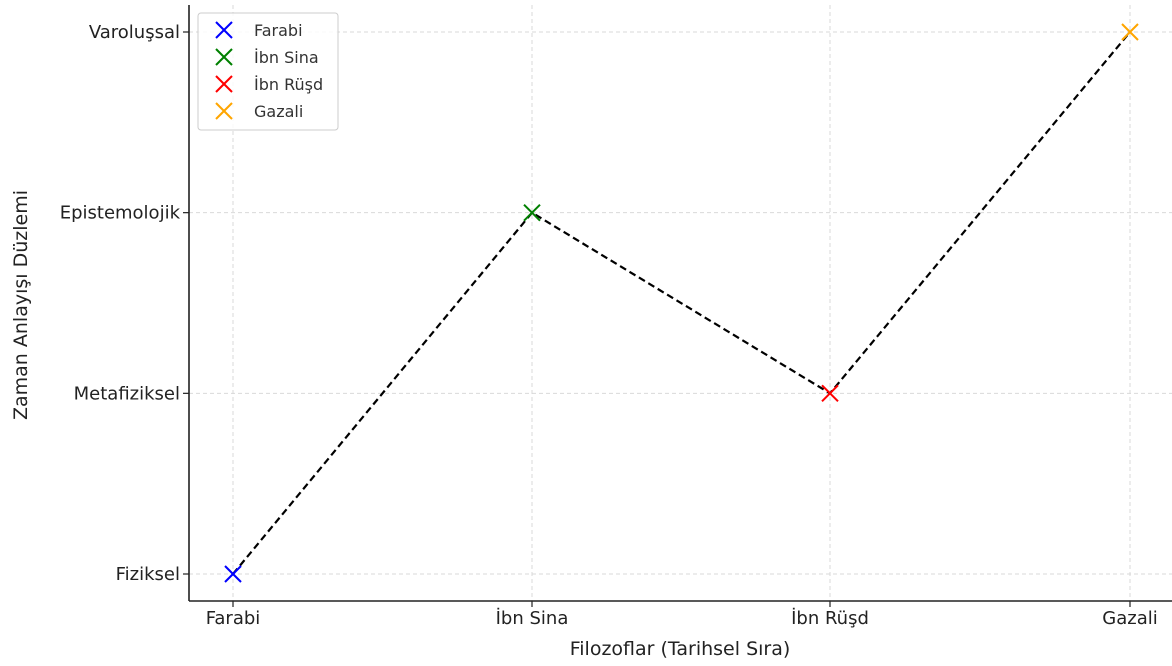 Image resolution: width=1172 pixels, height=666 pixels. Describe the element at coordinates (233, 618) in the screenshot. I see `x-tick-label: Farabi` at that location.